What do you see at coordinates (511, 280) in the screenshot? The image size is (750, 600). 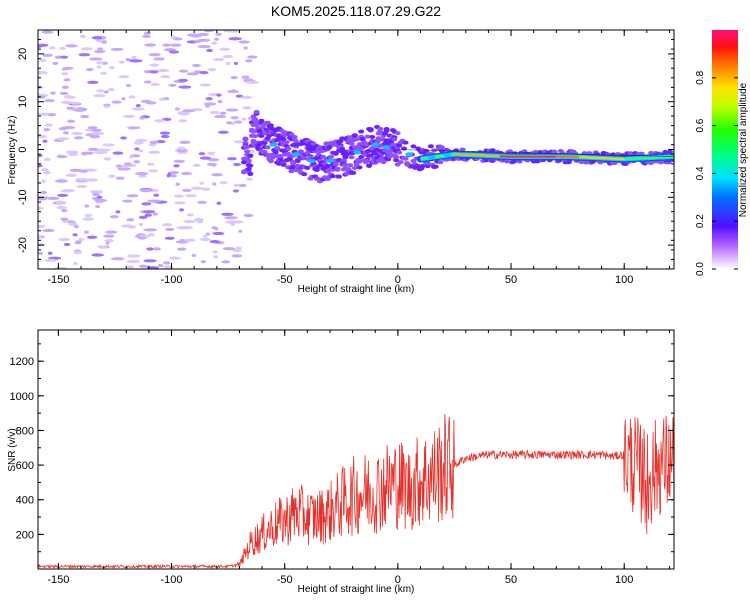 I see `x-tick-label: 50` at bounding box center [511, 280].